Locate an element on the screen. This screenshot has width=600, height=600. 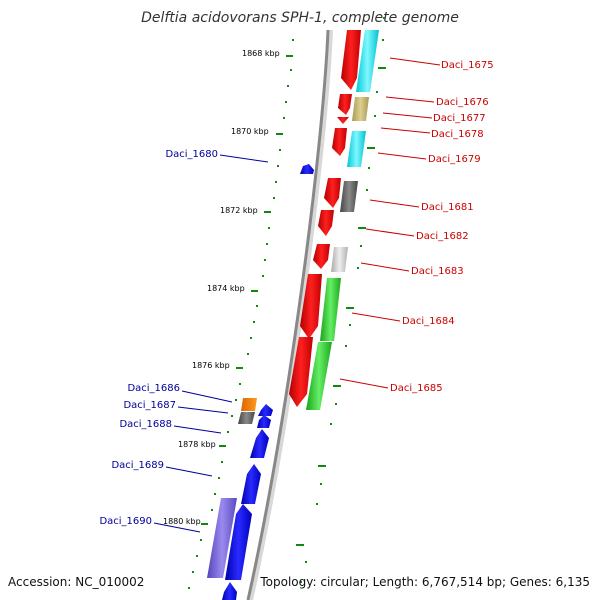
scale-label-1872: 1872 kbp is located at coordinates (239, 210).